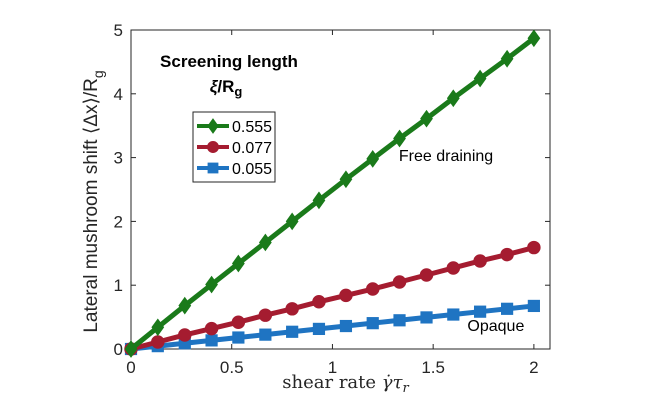 The width and height of the screenshot is (664, 402). Describe the element at coordinates (118, 94) in the screenshot. I see `y-tick-label: 4` at that location.